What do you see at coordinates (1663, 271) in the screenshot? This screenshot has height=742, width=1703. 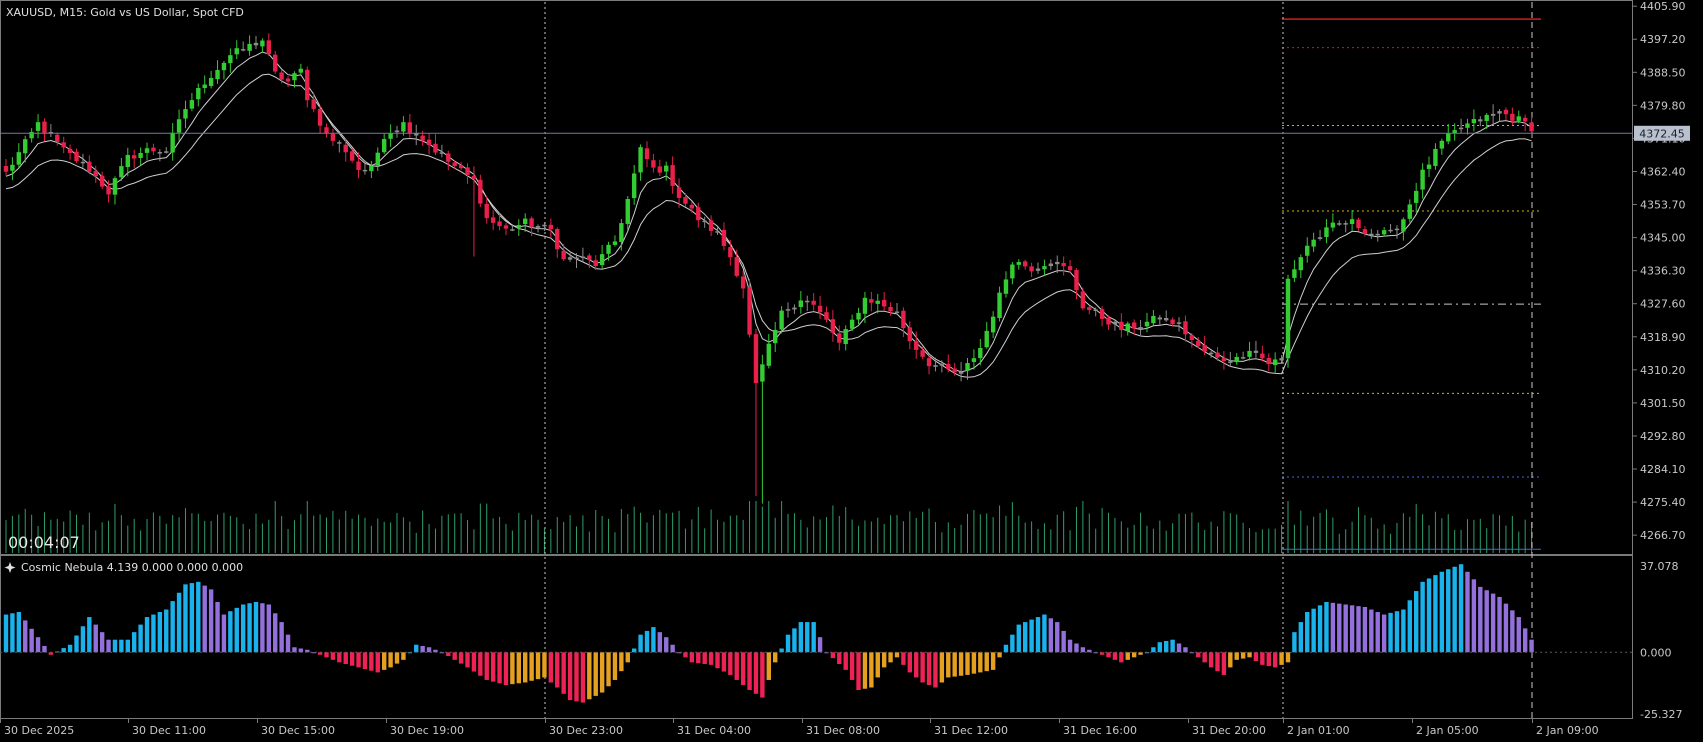 I see `price-tick-label: 4336.30` at bounding box center [1663, 271].